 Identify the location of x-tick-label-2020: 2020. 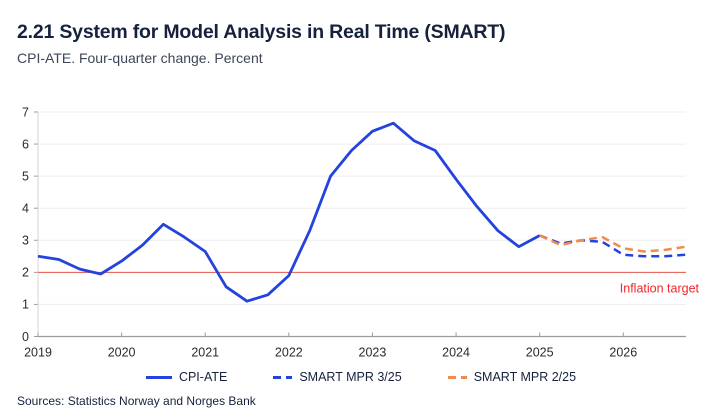
(122, 353).